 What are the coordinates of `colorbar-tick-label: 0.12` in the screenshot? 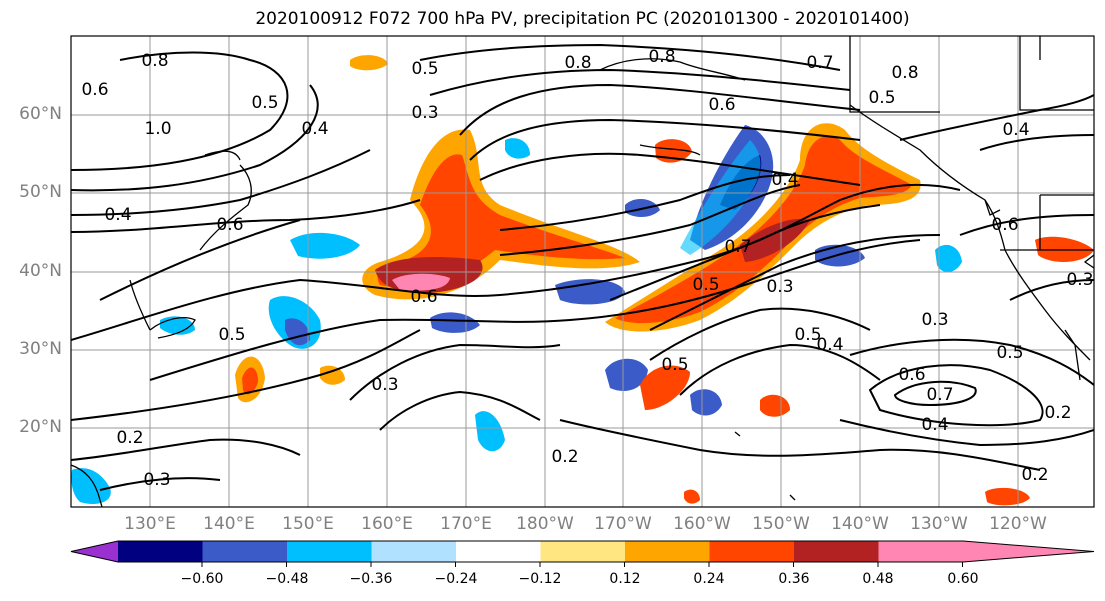 It's located at (625, 579).